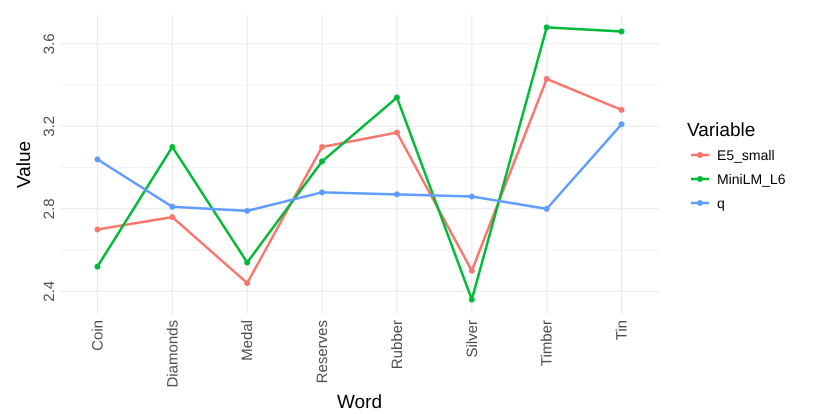 The image size is (819, 414). I want to click on x-axis-title: Word, so click(359, 402).